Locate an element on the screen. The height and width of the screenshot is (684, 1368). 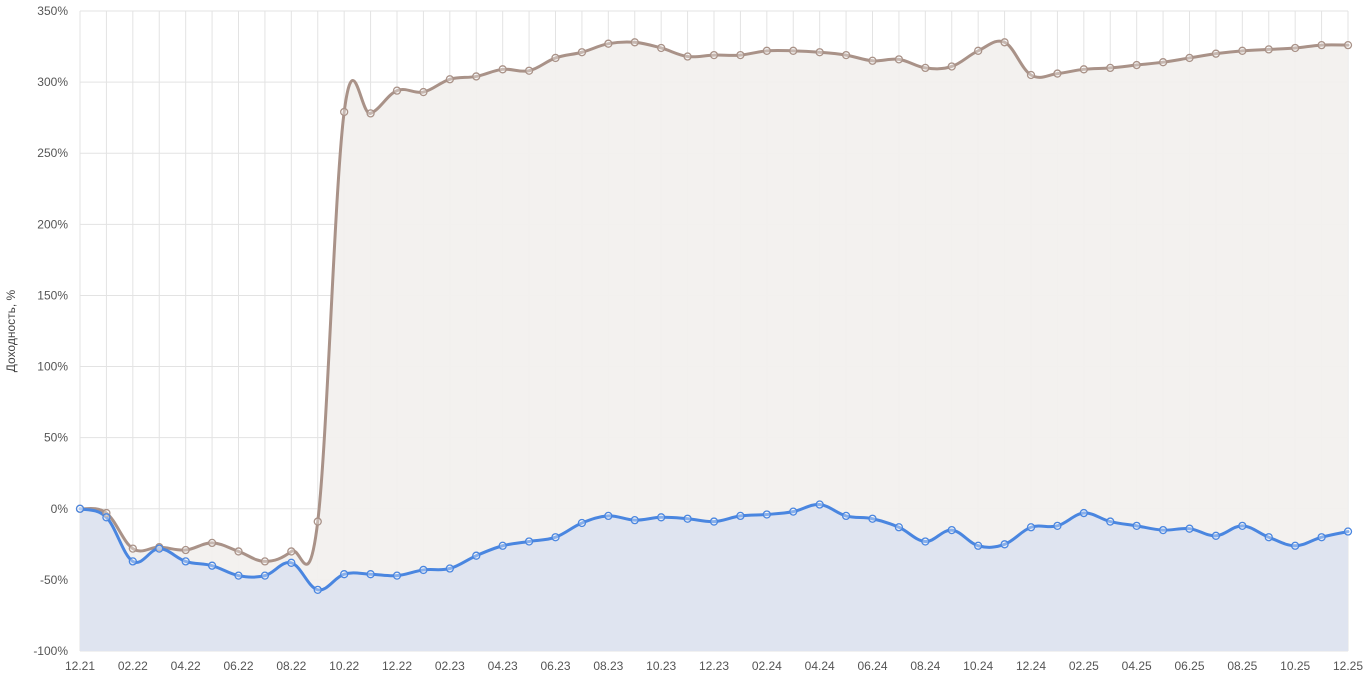
x-tick-label-0: 12.21 is located at coordinates (80, 666).